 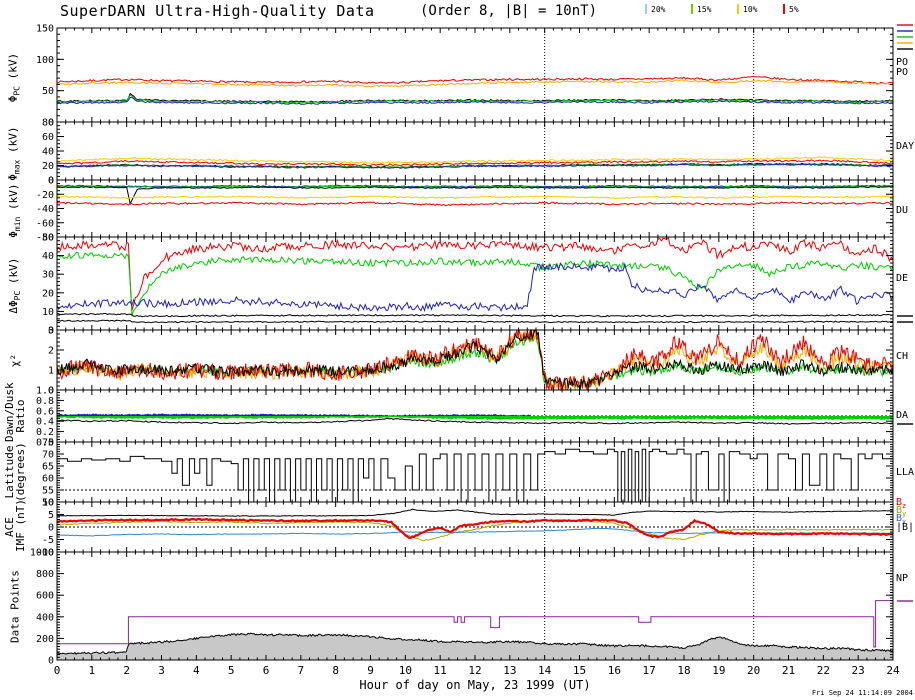 What do you see at coordinates (14, 285) in the screenshot?
I see `panel-ylabel-delta_phi: ΔΦPC (kV)` at bounding box center [14, 285].